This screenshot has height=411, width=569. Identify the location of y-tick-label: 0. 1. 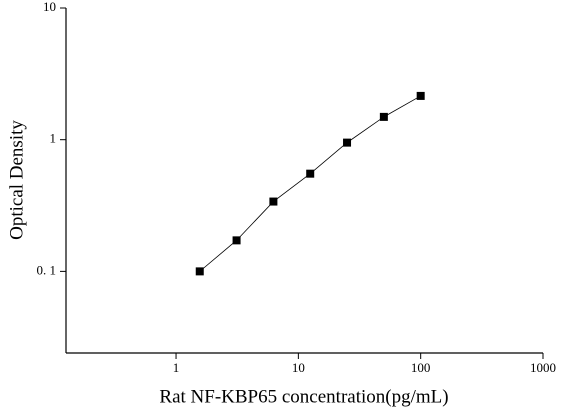
(47, 269).